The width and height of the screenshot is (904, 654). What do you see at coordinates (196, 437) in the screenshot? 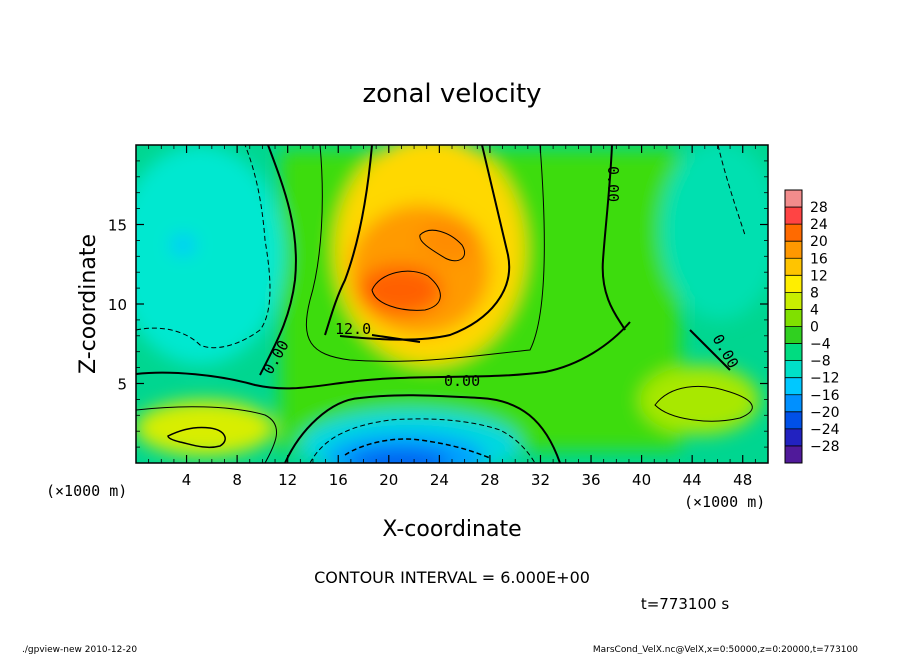
I see `contour-6-lowleft` at bounding box center [196, 437].